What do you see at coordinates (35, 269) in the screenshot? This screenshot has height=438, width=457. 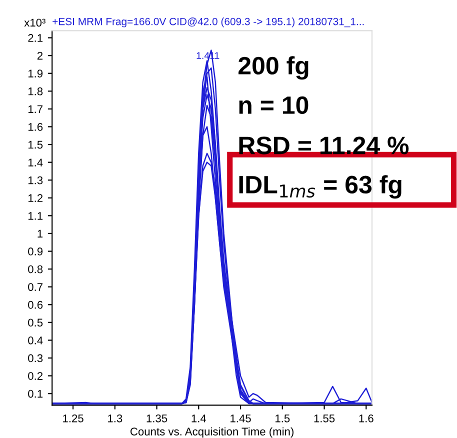 I see `y-tick-label: 0.8` at bounding box center [35, 269].